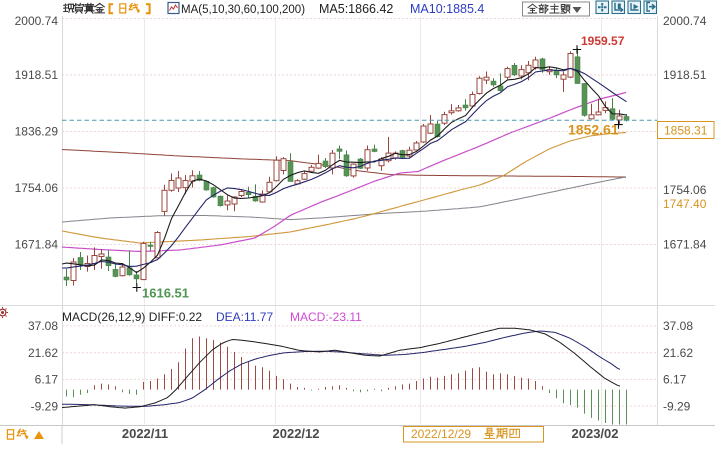 The height and width of the screenshot is (449, 715). I want to click on svg-text: 2022/11, so click(145, 433).